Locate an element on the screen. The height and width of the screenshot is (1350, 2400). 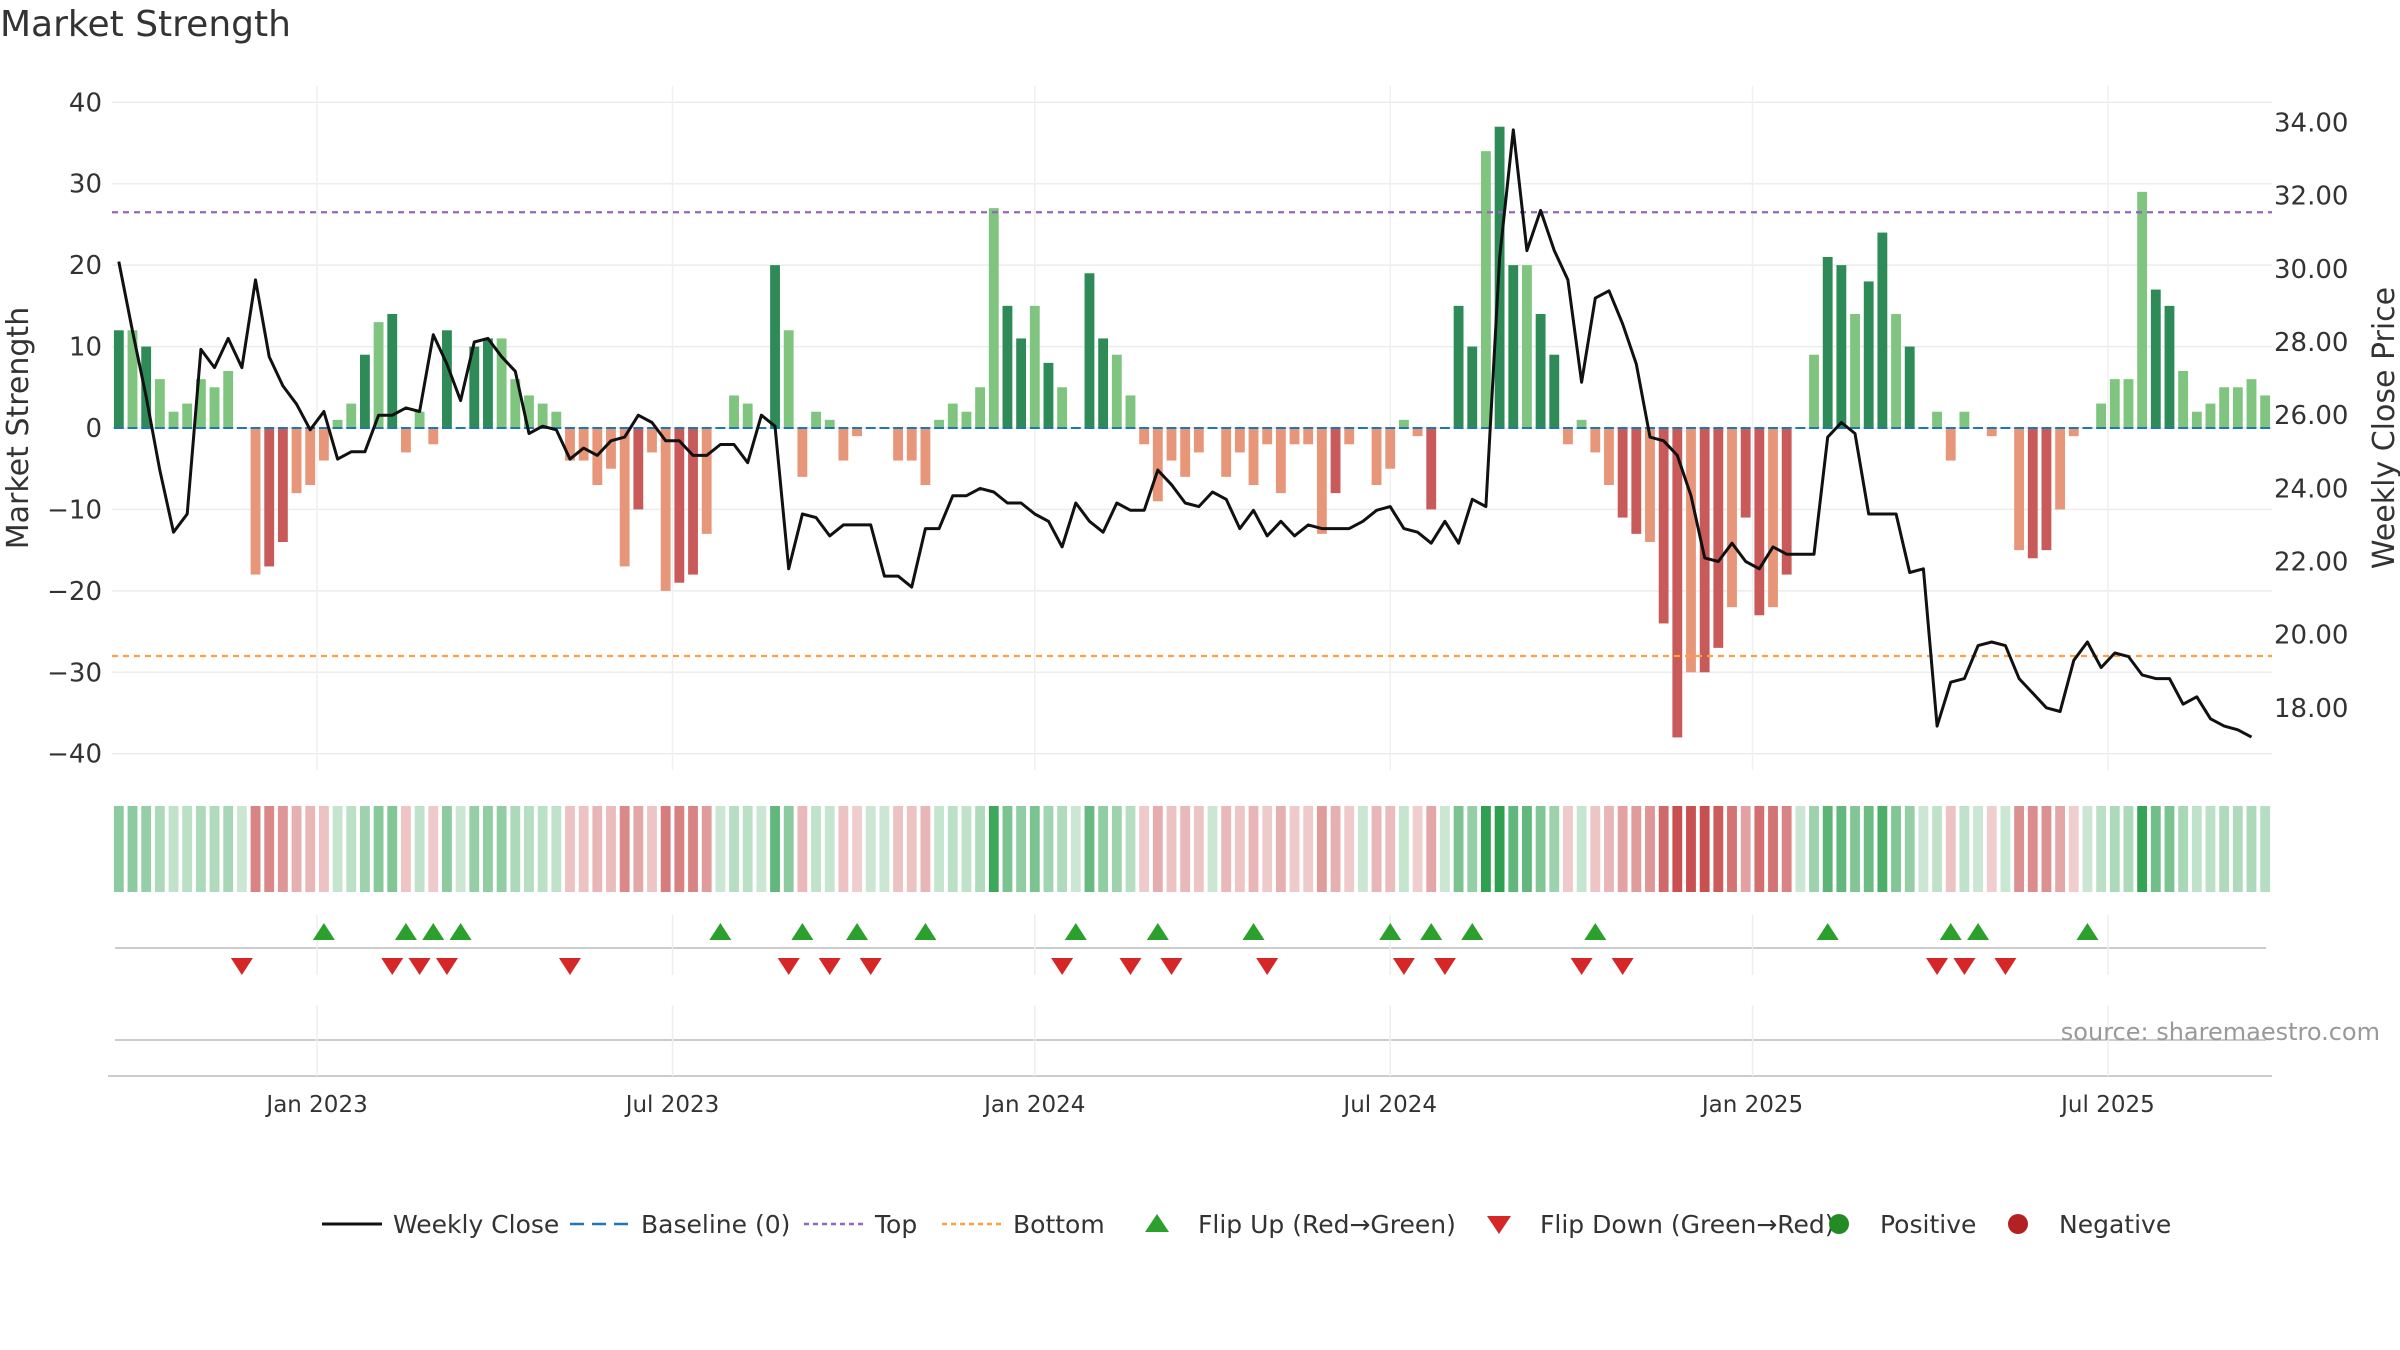
y2-tick-label: 34.00 is located at coordinates (2311, 124).